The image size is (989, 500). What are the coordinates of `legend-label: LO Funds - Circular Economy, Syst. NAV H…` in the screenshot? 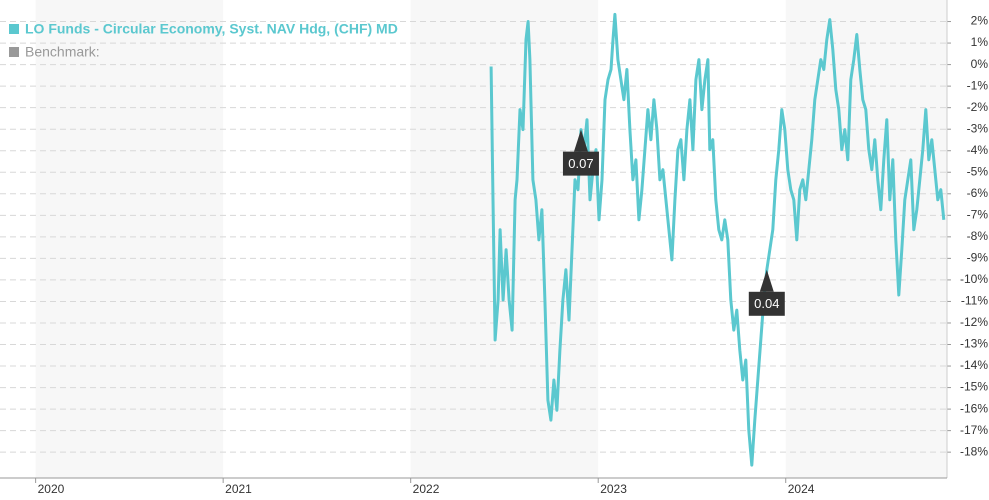 It's located at (211, 29).